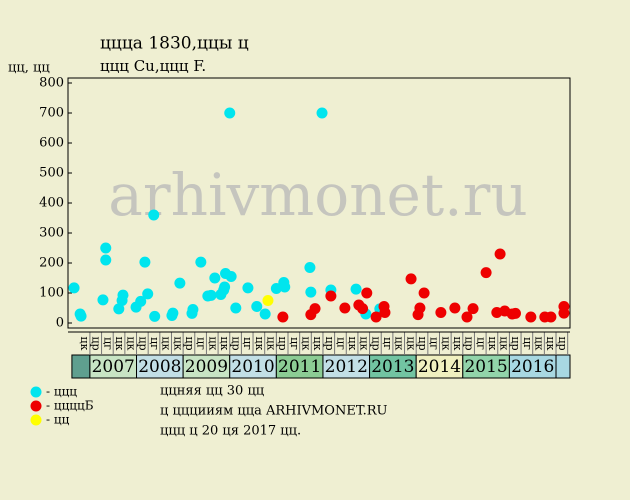  What do you see at coordinates (346, 367) in the screenshot?
I see `year-label: 2012` at bounding box center [346, 367].